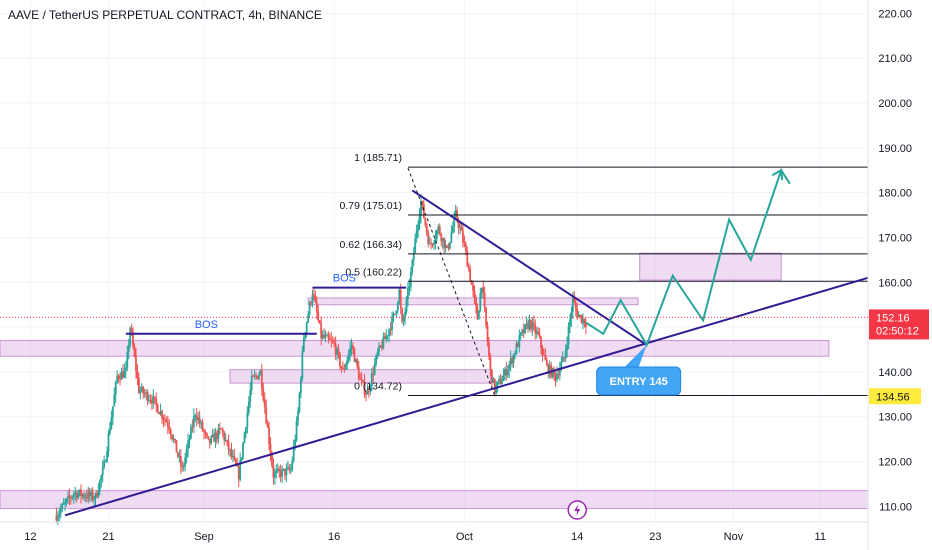 The width and height of the screenshot is (932, 550). I want to click on fib-diagonal, so click(451, 281).